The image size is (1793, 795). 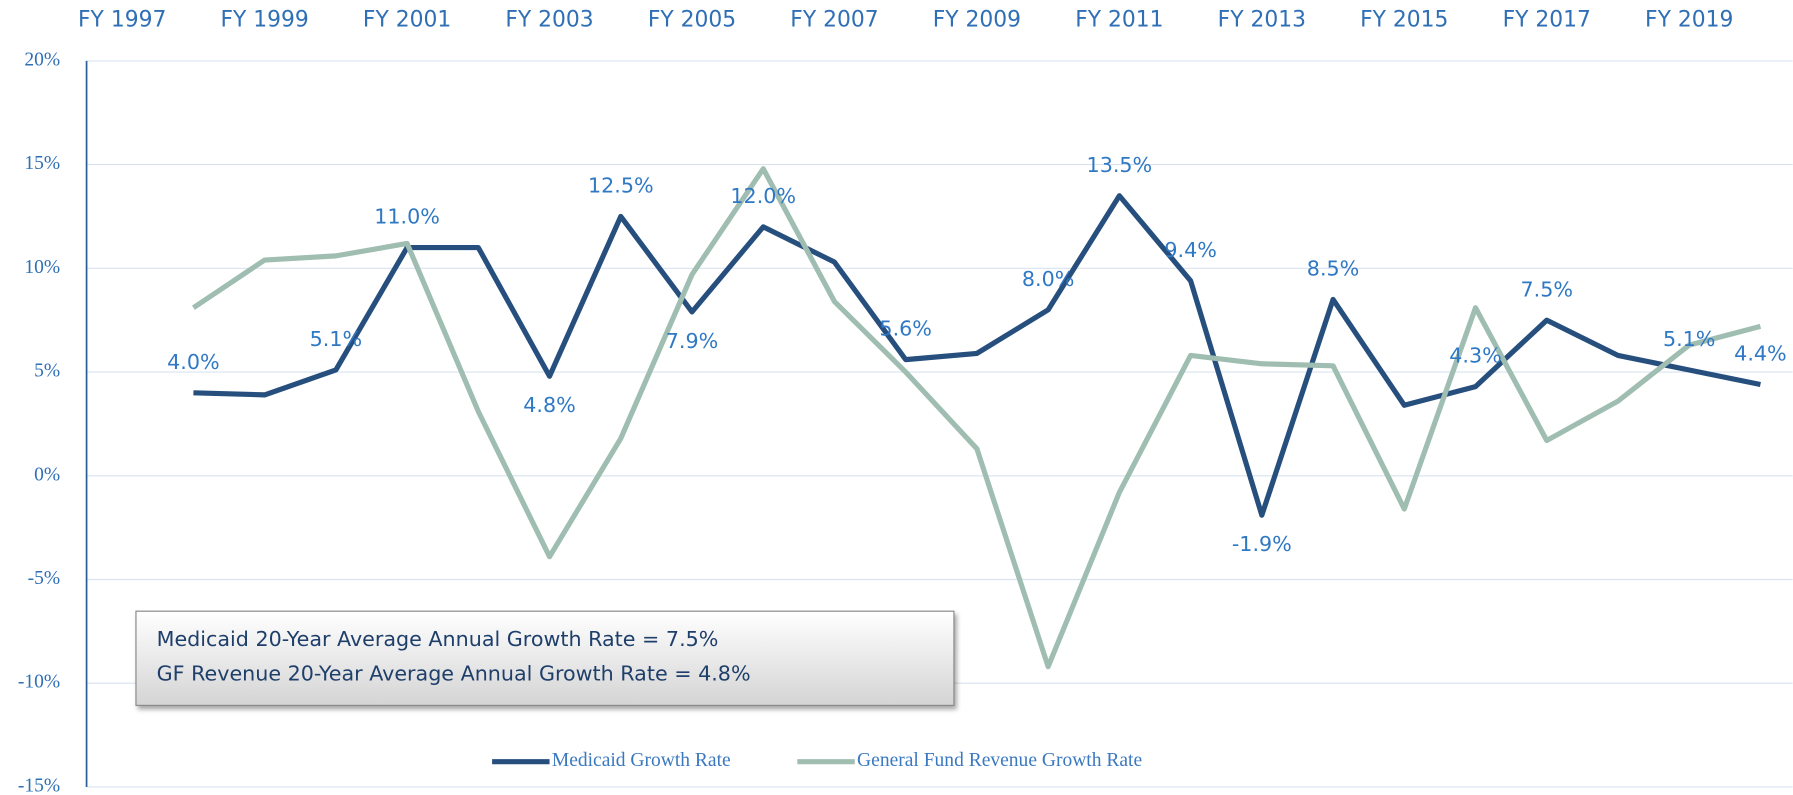 What do you see at coordinates (264, 20) in the screenshot?
I see `x-tick-label: FY 1999` at bounding box center [264, 20].